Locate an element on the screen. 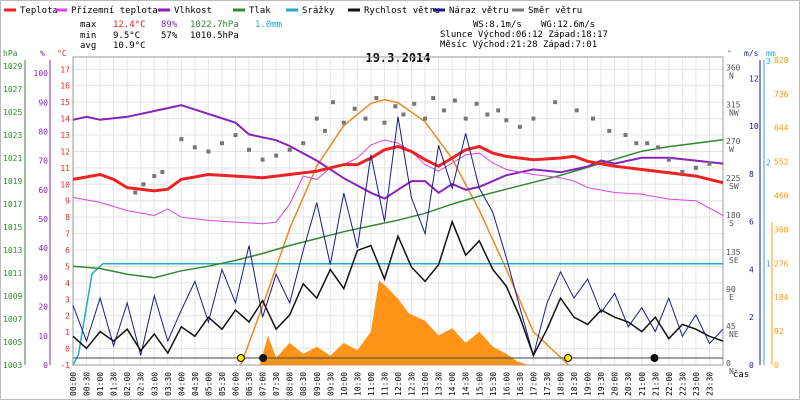 The height and width of the screenshot is (400, 800). tick-hpa: 1019 is located at coordinates (12, 181).